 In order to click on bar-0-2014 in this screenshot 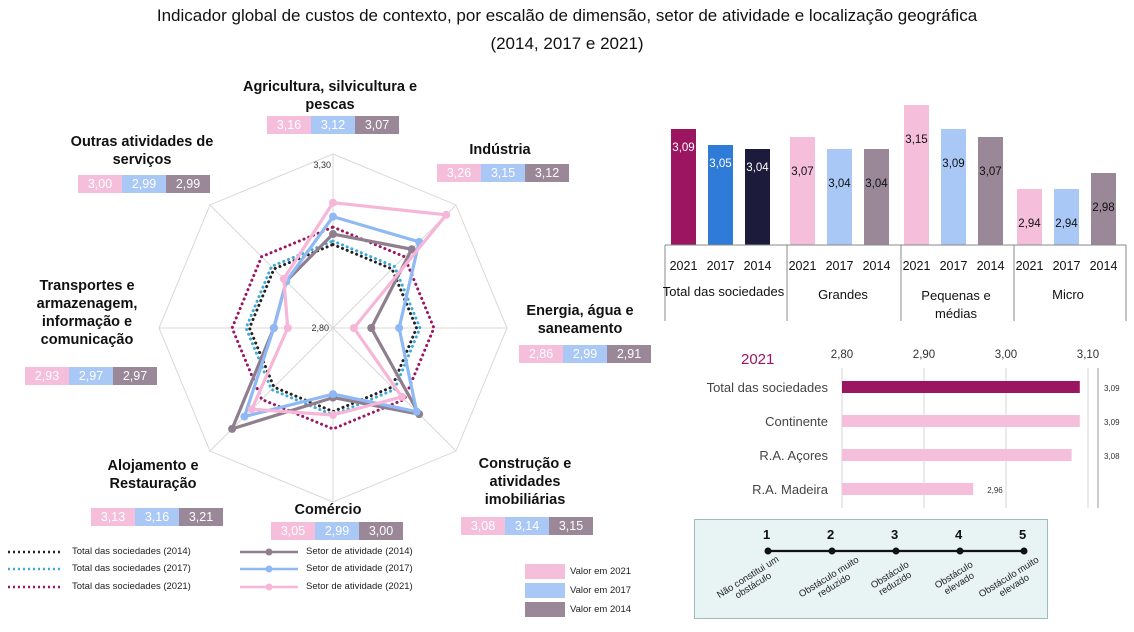, I will do `click(757, 197)`.